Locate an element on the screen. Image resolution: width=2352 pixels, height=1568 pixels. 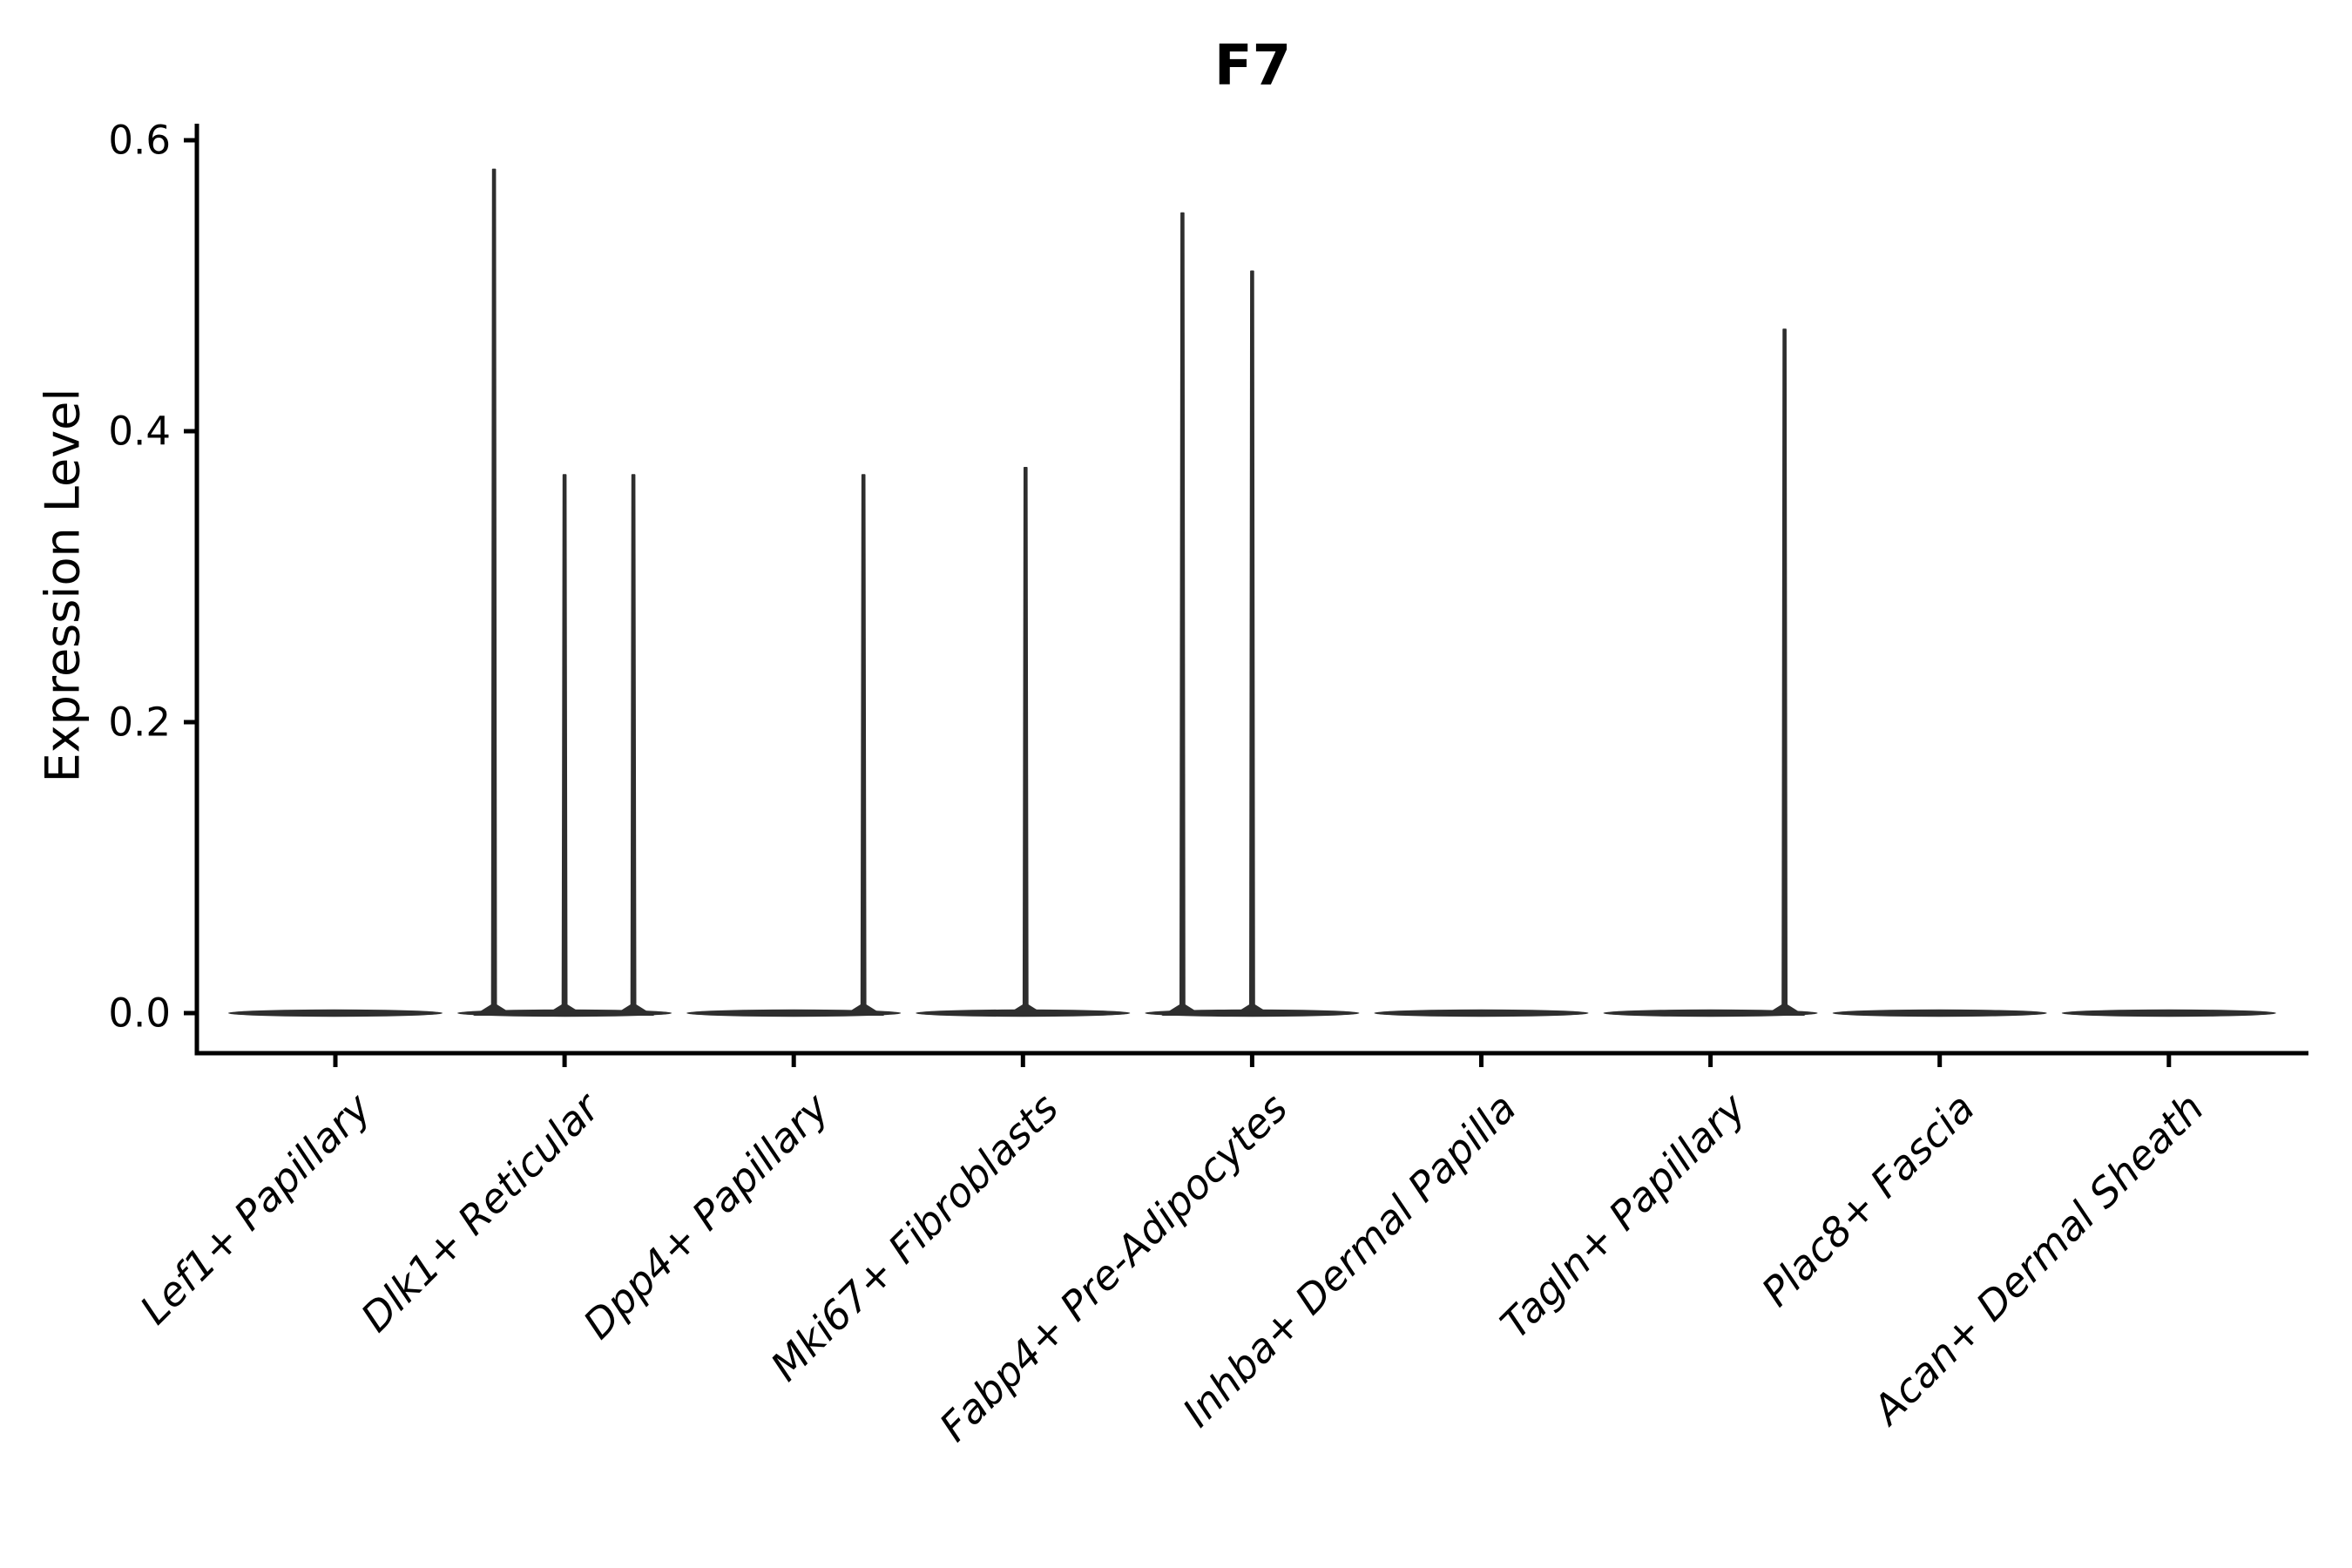
y-tick-label: 0.0 is located at coordinates (139, 1014).